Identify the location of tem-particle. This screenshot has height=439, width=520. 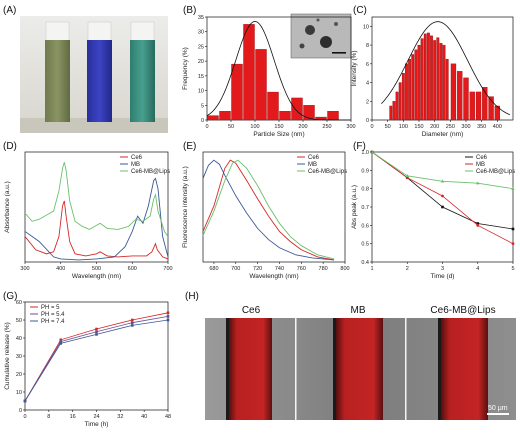
(336, 24).